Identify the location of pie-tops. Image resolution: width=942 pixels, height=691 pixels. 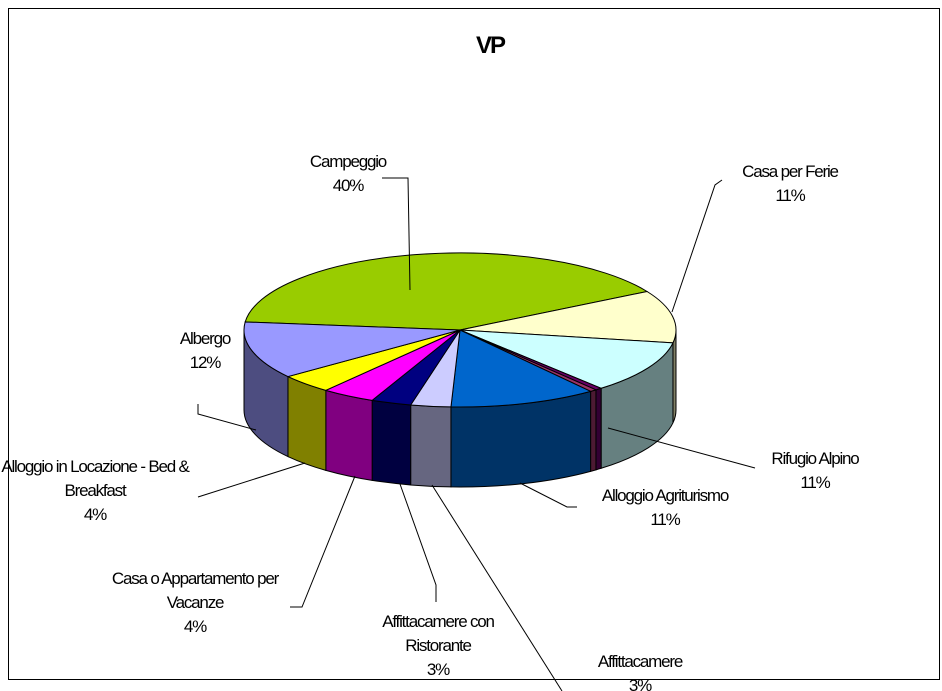
(460, 330).